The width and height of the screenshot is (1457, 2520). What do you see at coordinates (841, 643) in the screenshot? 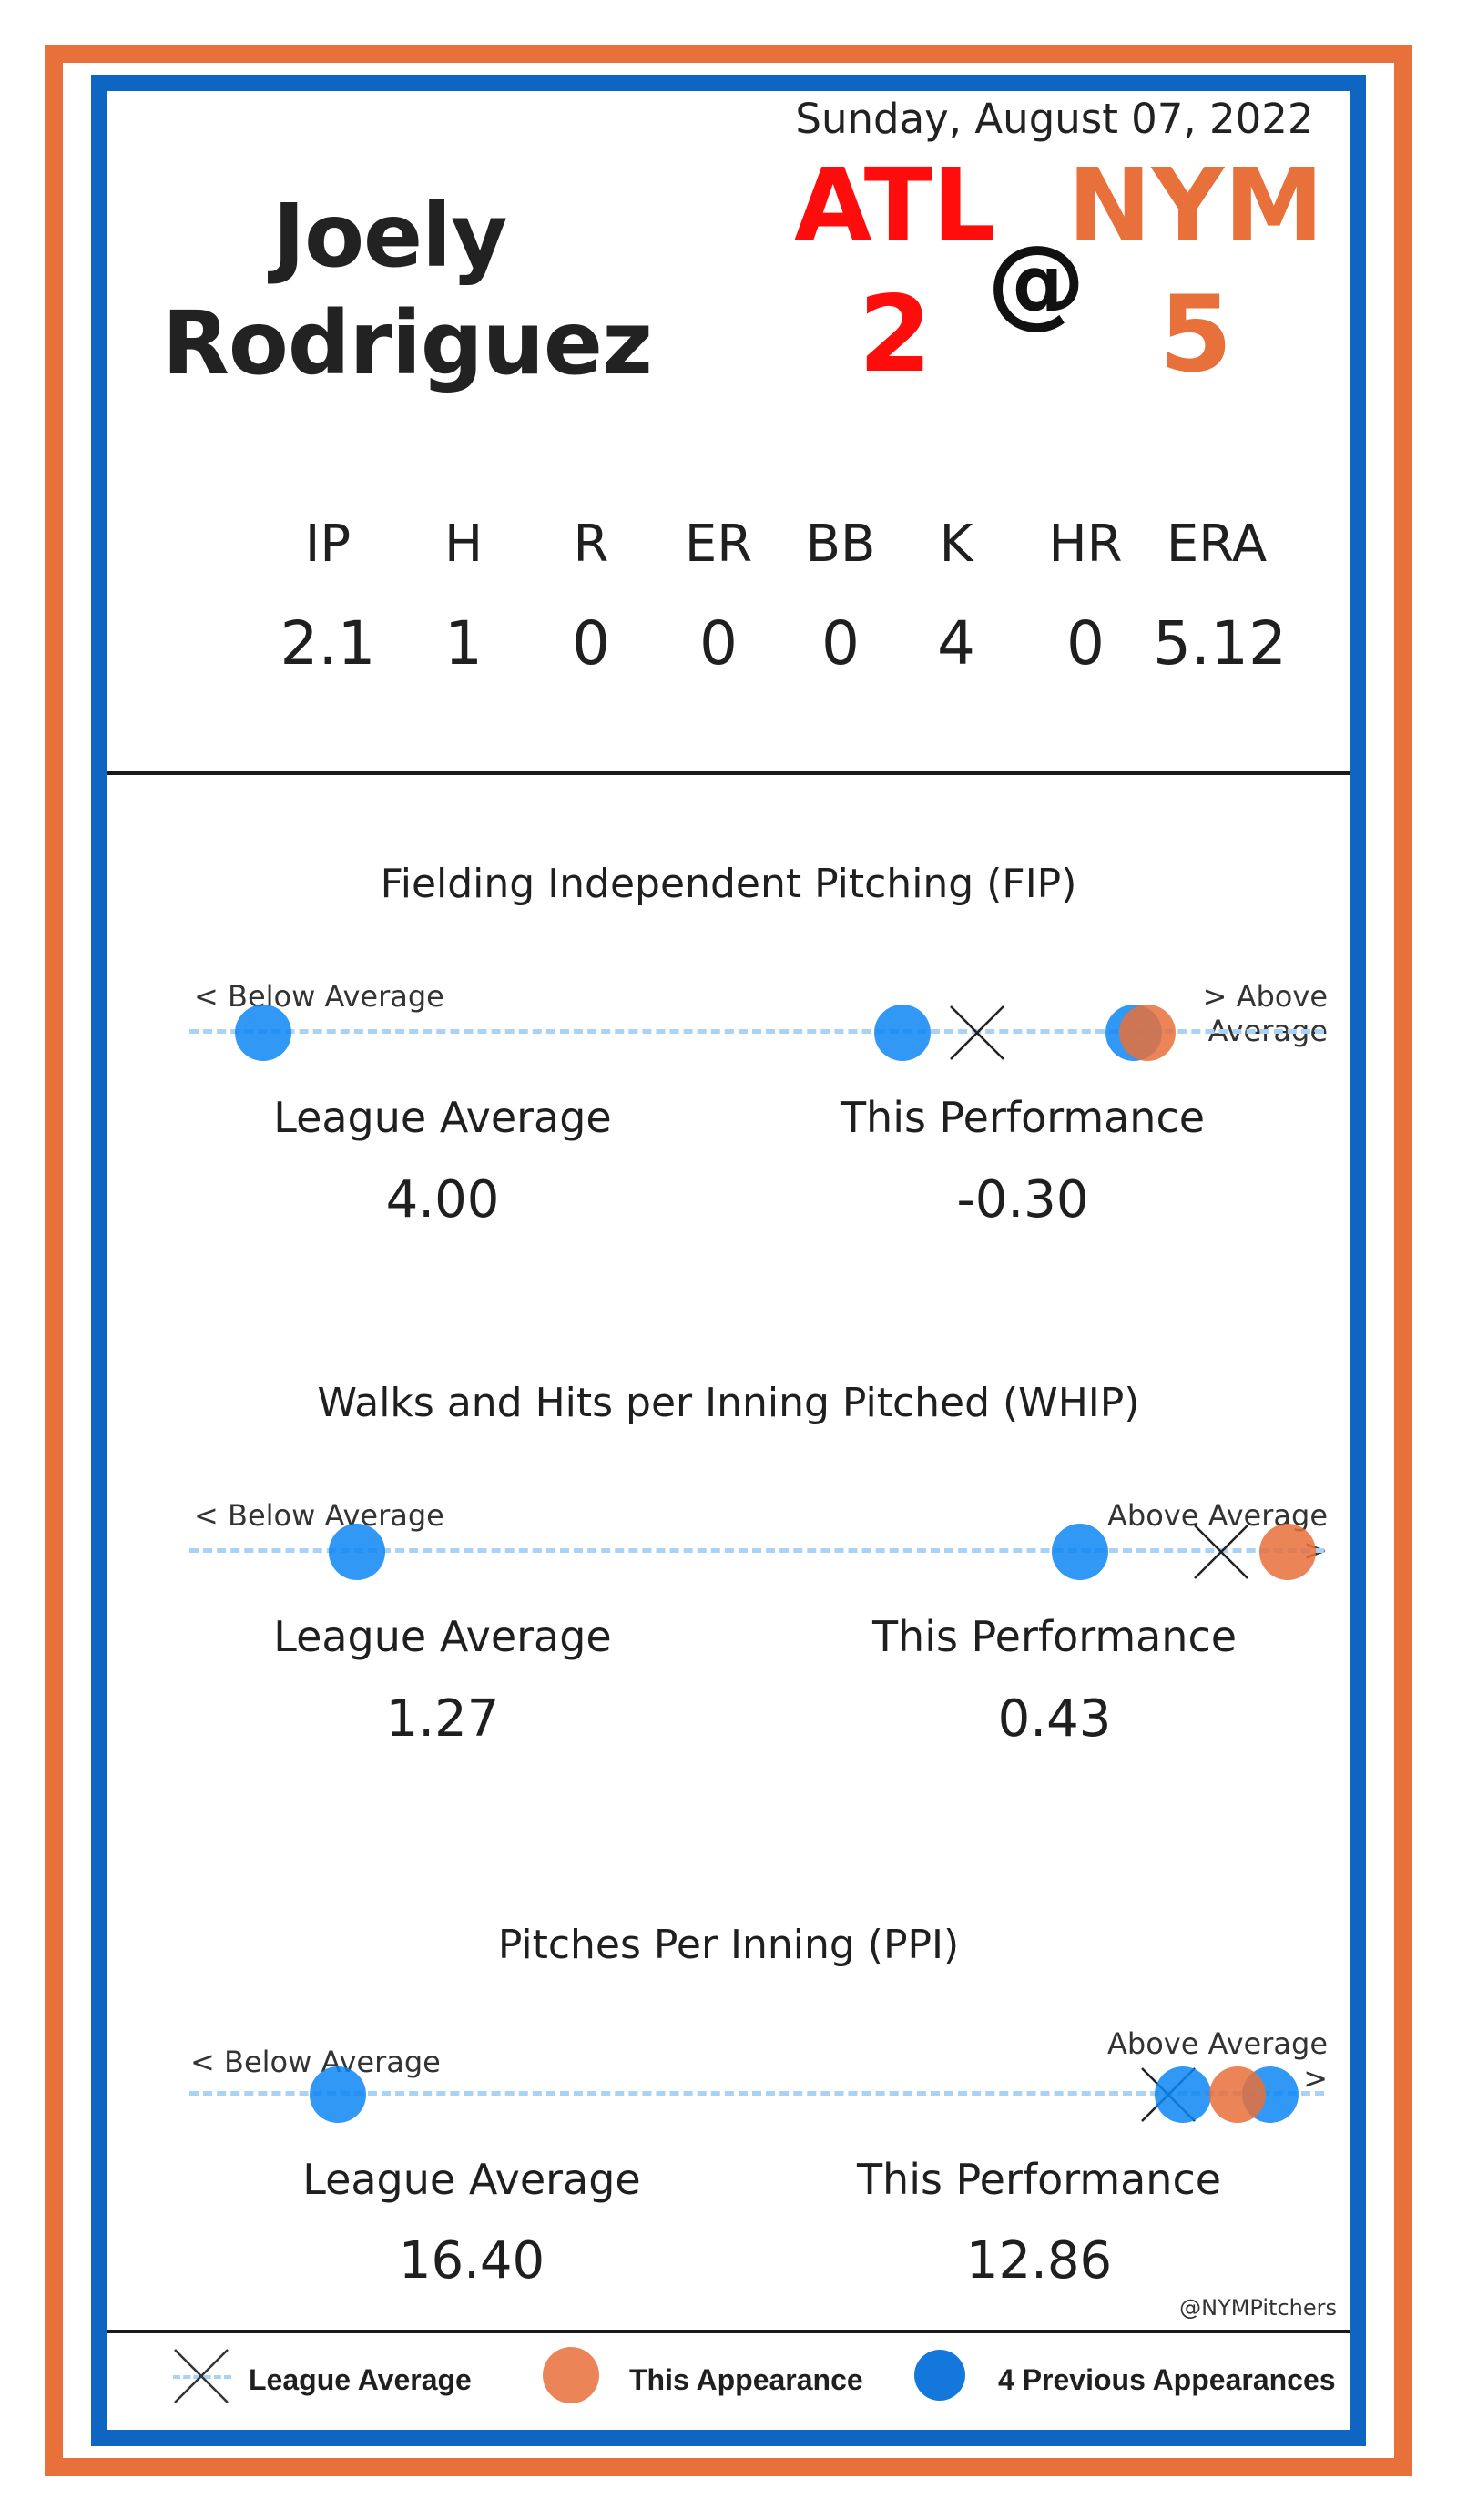
I see `stat-value-bb: 0` at bounding box center [841, 643].